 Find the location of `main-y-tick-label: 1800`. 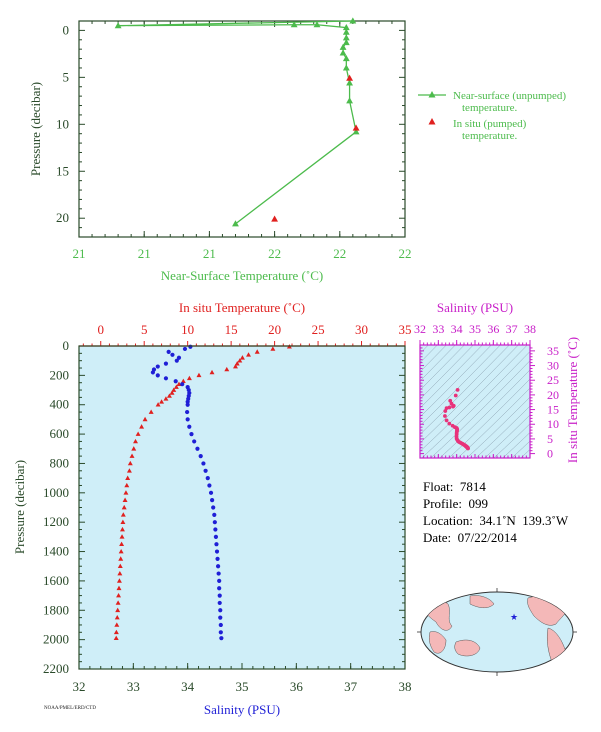

main-y-tick-label: 1800 is located at coordinates (56, 609).